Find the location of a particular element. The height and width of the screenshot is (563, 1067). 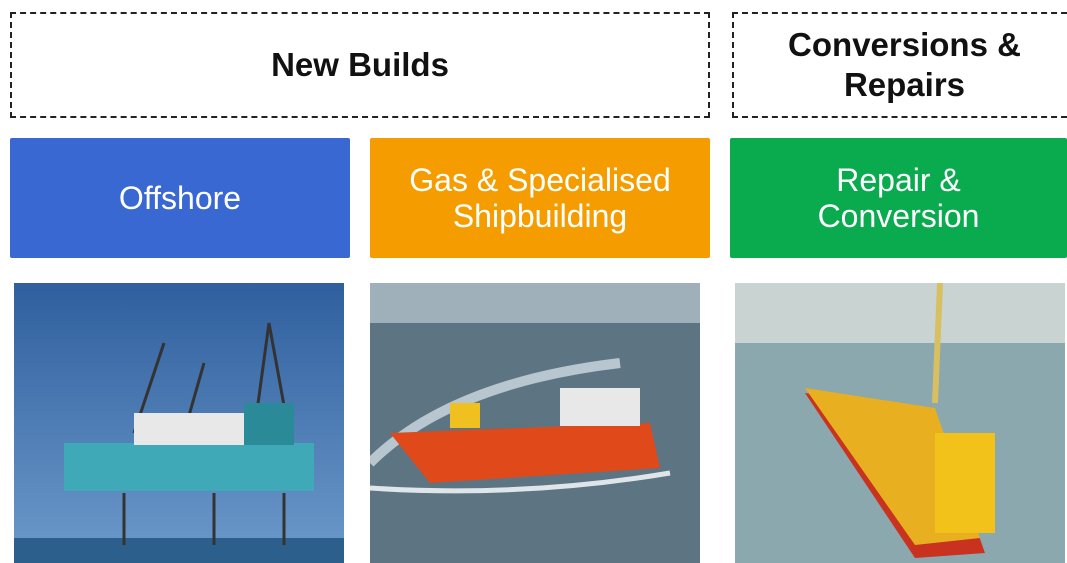

category-label: Gas & Specialised is located at coordinates (540, 180).